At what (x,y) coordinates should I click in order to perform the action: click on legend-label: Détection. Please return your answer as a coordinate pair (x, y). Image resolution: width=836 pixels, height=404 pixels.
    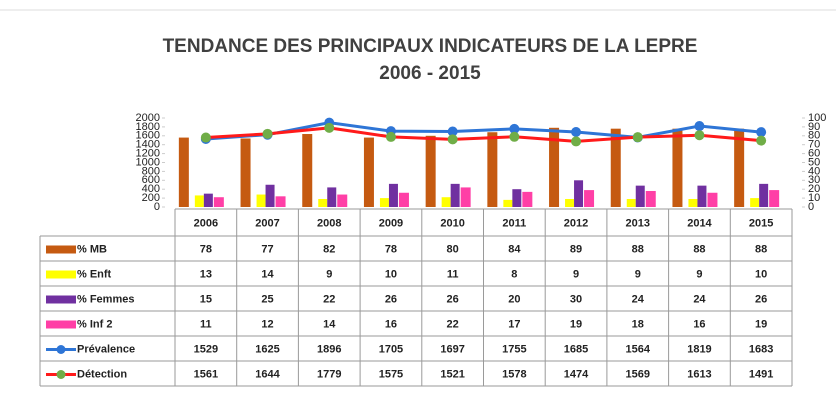
    Looking at the image, I should click on (102, 374).